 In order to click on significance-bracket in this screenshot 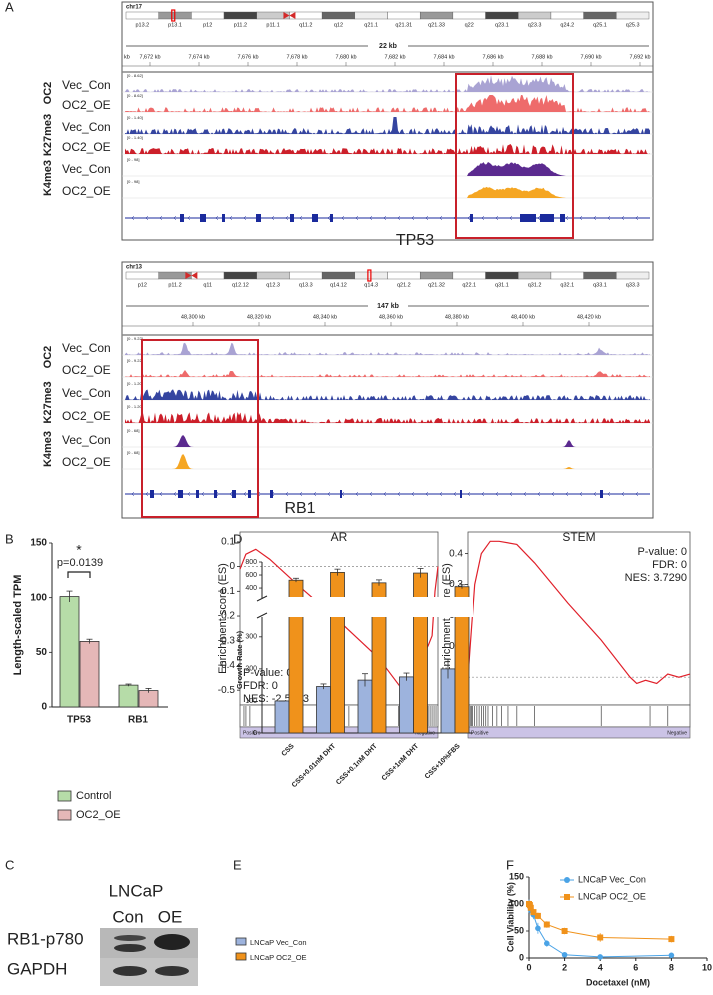, I will do `click(79, 574)`.